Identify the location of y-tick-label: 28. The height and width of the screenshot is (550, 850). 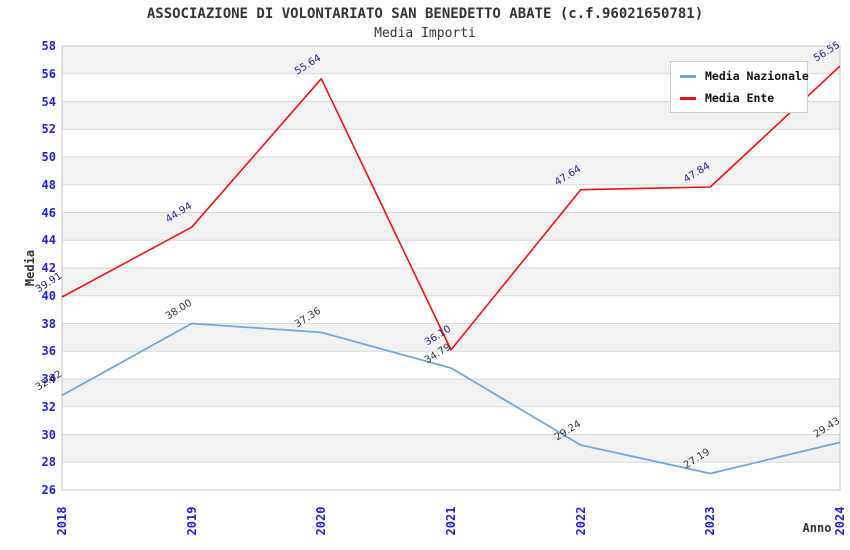
(48, 462).